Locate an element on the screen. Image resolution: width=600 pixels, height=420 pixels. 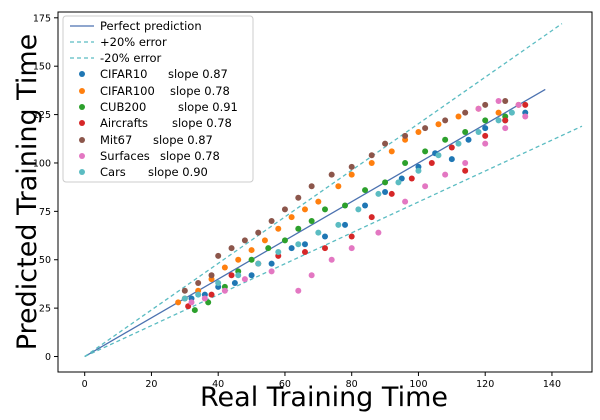
legend-label-cifar100: CIFAR100 is located at coordinates (127, 91).